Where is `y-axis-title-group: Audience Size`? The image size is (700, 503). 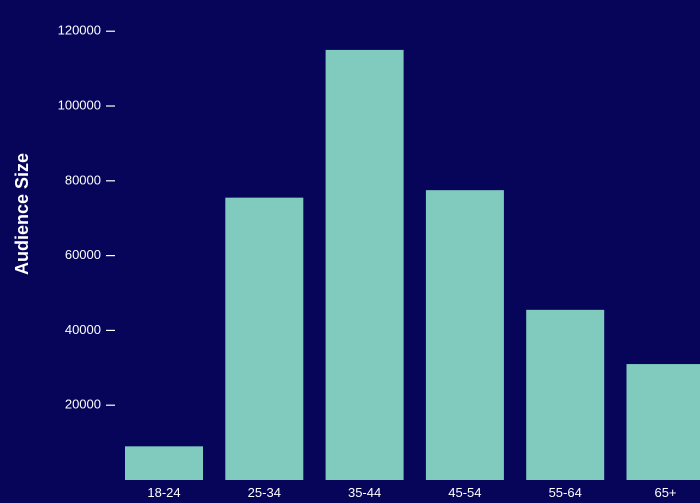
y-axis-title-group: Audience Size is located at coordinates (22, 214).